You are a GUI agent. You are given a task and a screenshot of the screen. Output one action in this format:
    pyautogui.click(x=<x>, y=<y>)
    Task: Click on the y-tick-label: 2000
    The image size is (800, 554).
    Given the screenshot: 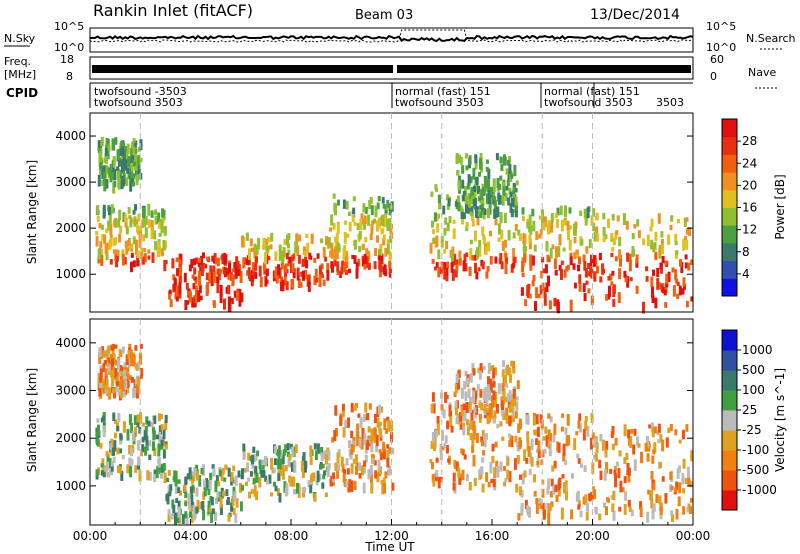 What is the action you would take?
    pyautogui.click(x=70, y=228)
    